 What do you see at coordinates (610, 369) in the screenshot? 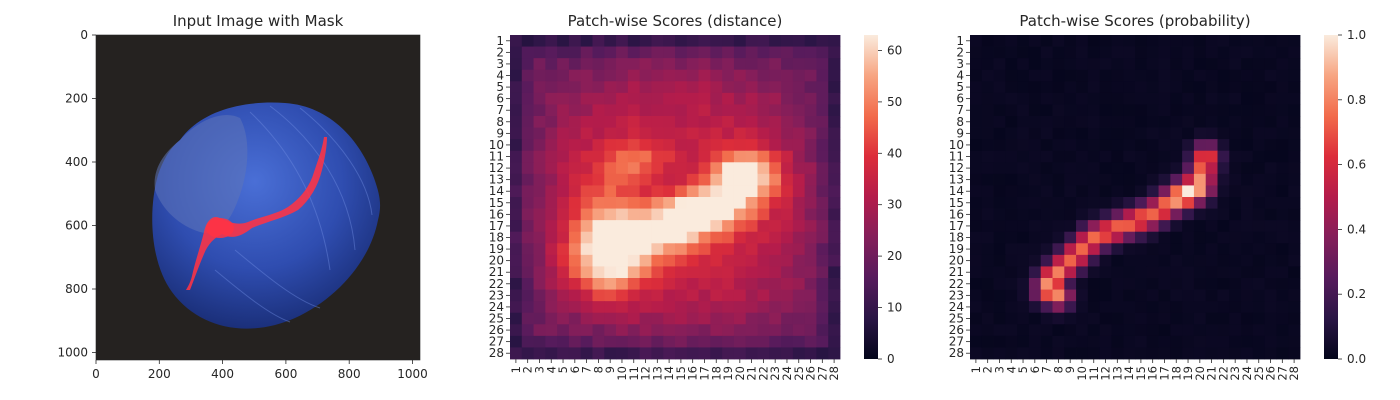
I see `distance-heatmap-col-label: 9` at bounding box center [610, 369].